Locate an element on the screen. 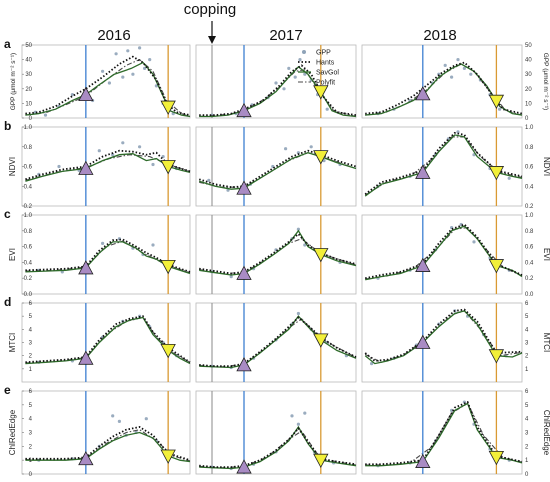  y-tick-label: 50 is located at coordinates (28, 46).